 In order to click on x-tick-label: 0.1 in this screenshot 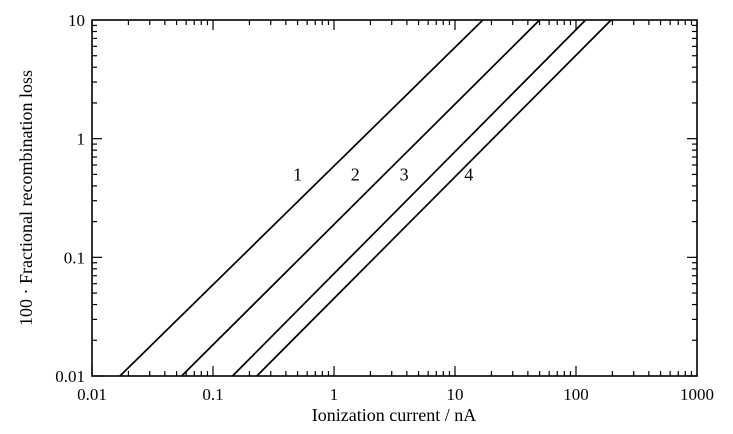, I will do `click(212, 394)`.